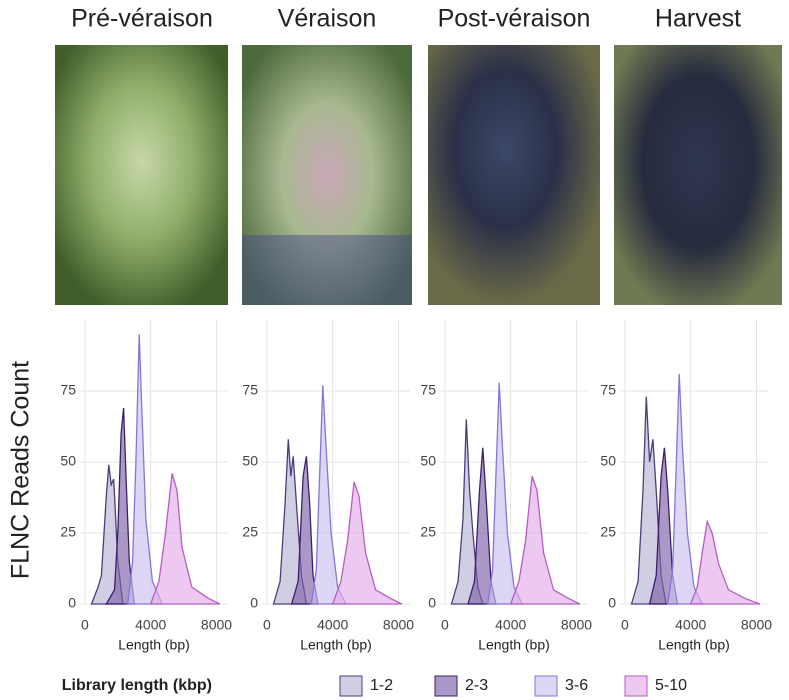 This screenshot has width=789, height=700. Describe the element at coordinates (576, 685) in the screenshot. I see `legend-label: 3-6` at that location.